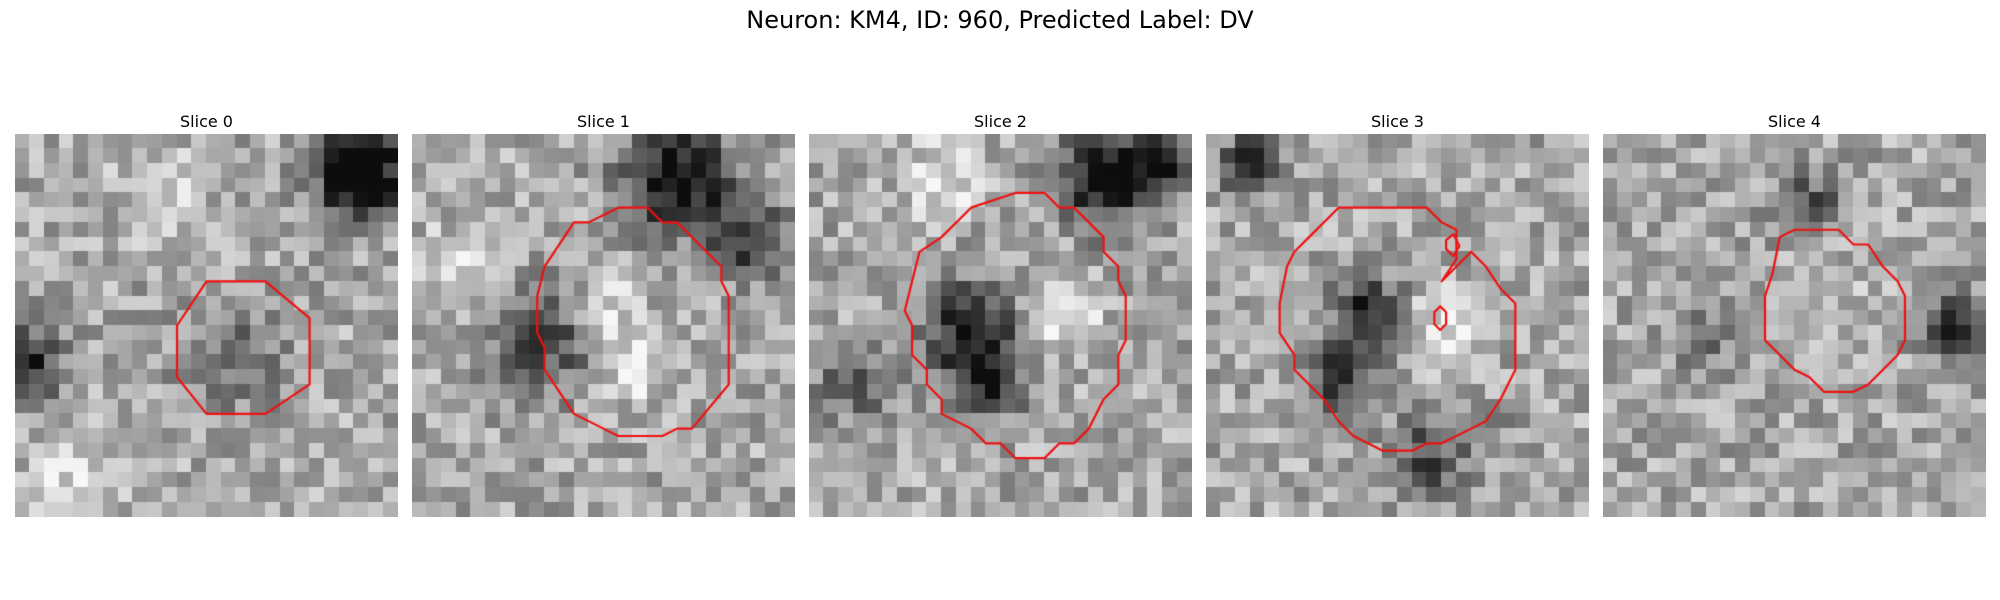 This screenshot has width=2000, height=600. What do you see at coordinates (206, 122) in the screenshot?
I see `slice-title-0: Slice 0` at bounding box center [206, 122].